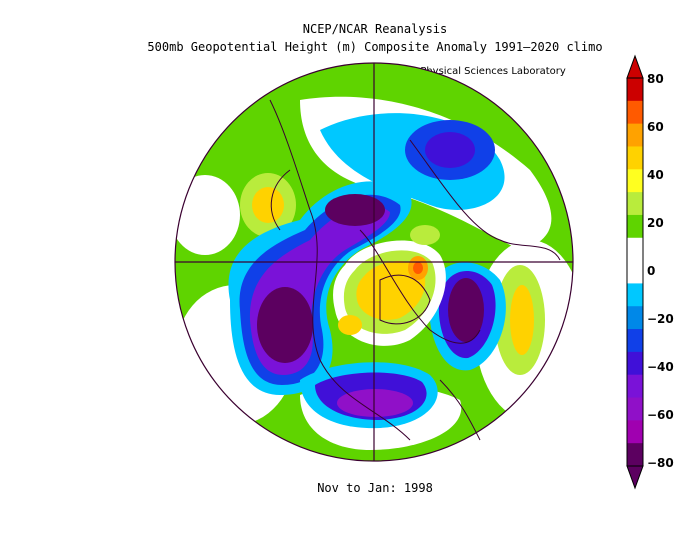 This screenshot has height=542, width=700. I want to click on colorbar-label-60: 60, so click(655, 127).